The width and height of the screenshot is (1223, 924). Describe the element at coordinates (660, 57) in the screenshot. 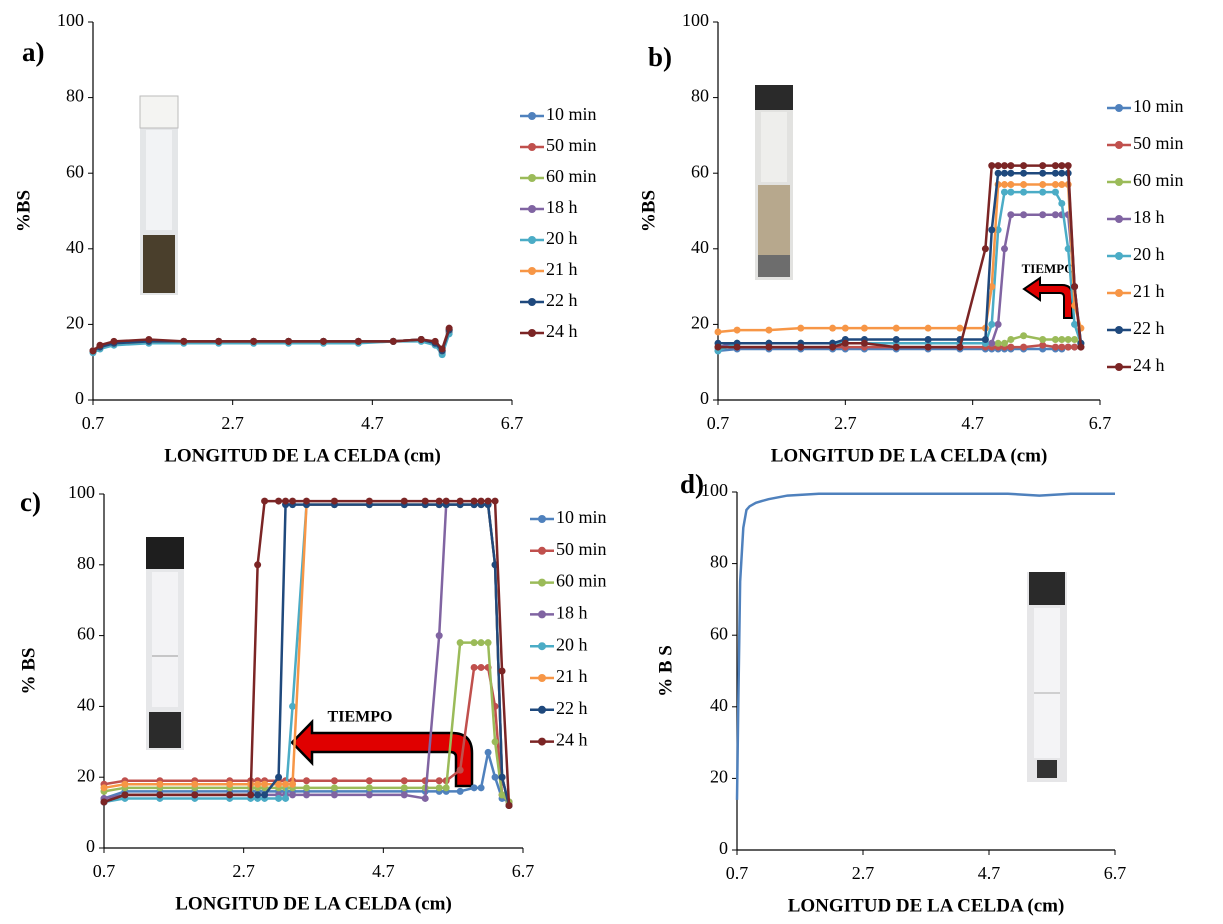

I see `panel-label: b)` at that location.